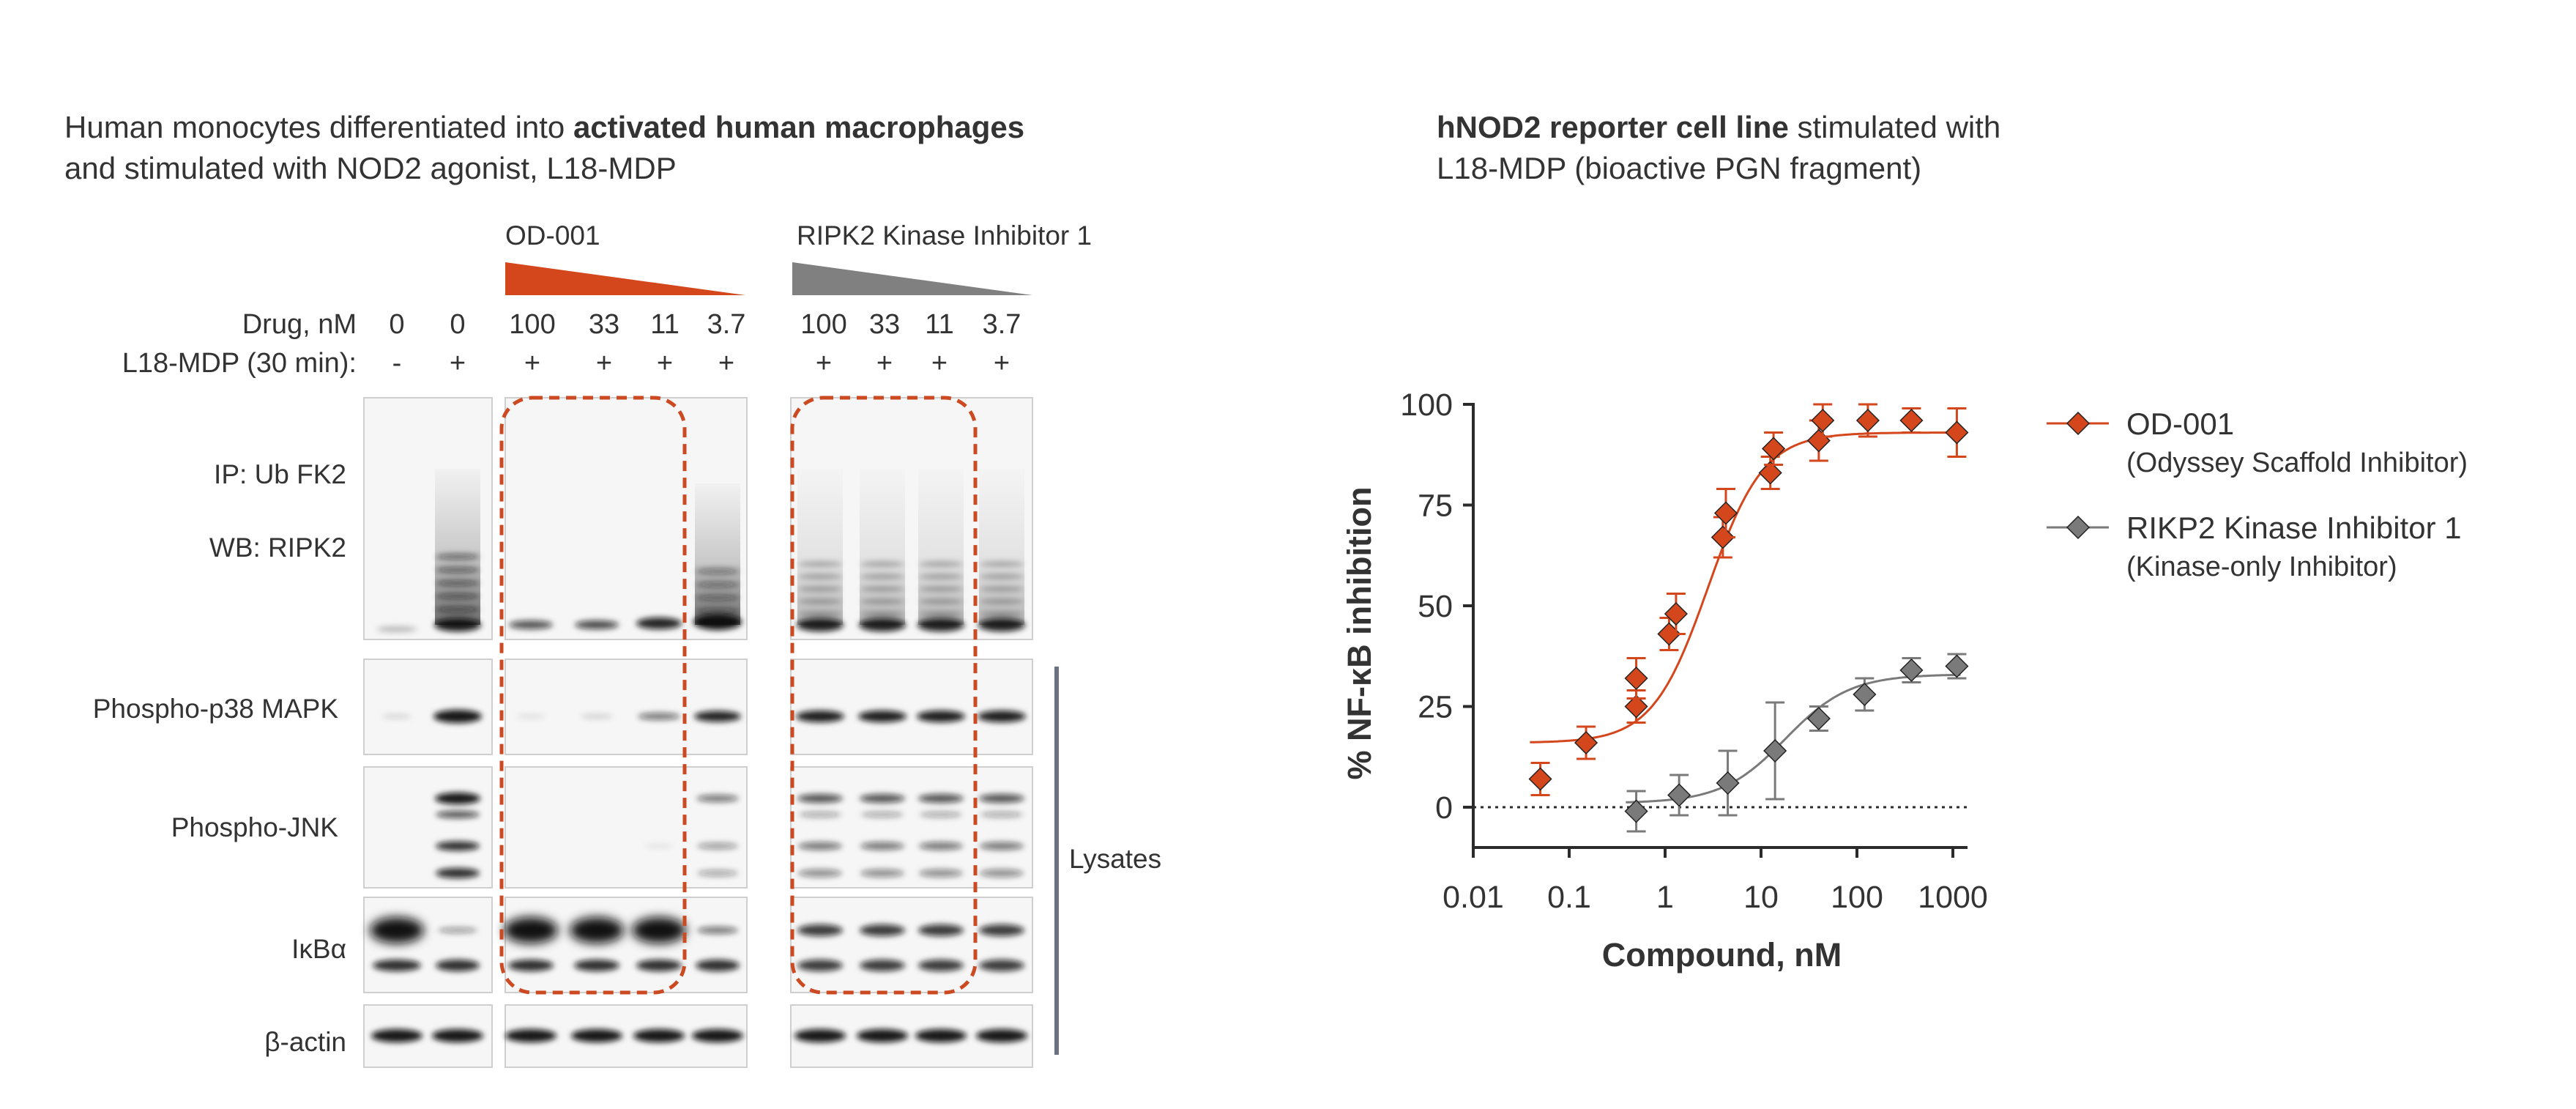 This screenshot has width=2576, height=1109. I want to click on y-tick-label: 75, so click(1435, 506).